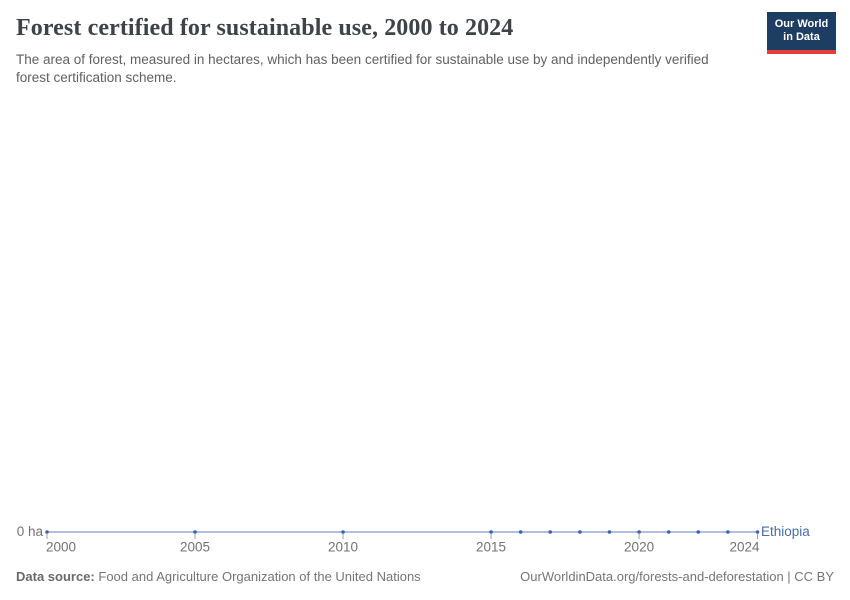  What do you see at coordinates (29, 531) in the screenshot?
I see `y-axis-zero-label: 0 ha` at bounding box center [29, 531].